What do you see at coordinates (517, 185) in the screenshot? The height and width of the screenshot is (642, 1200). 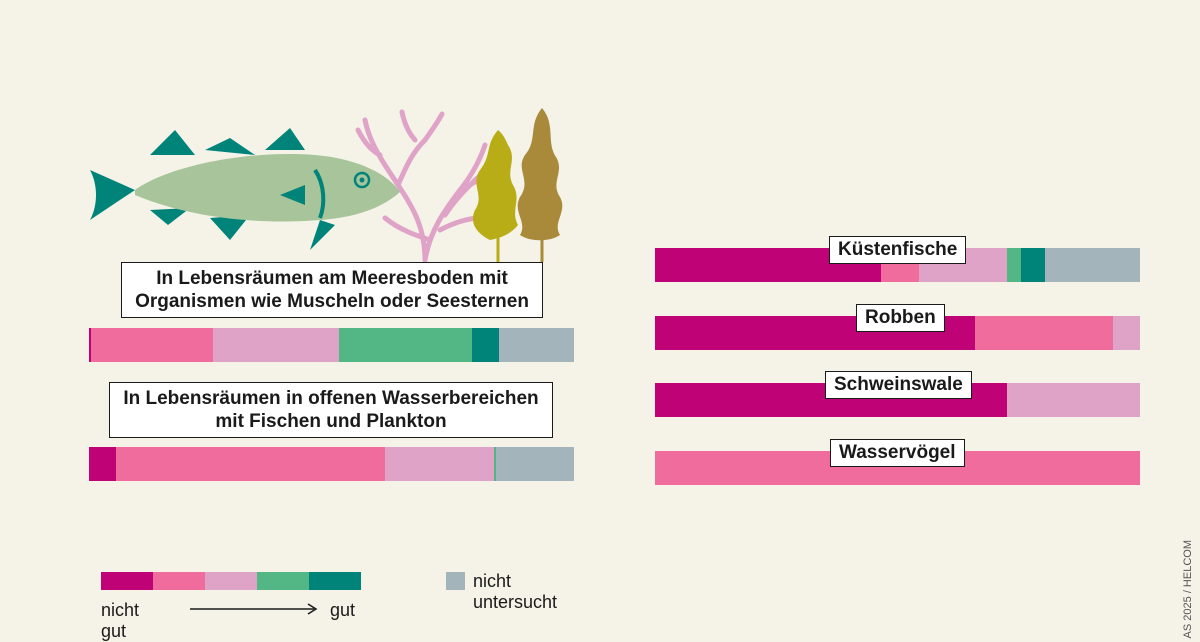 I see `seaweed-icon` at bounding box center [517, 185].